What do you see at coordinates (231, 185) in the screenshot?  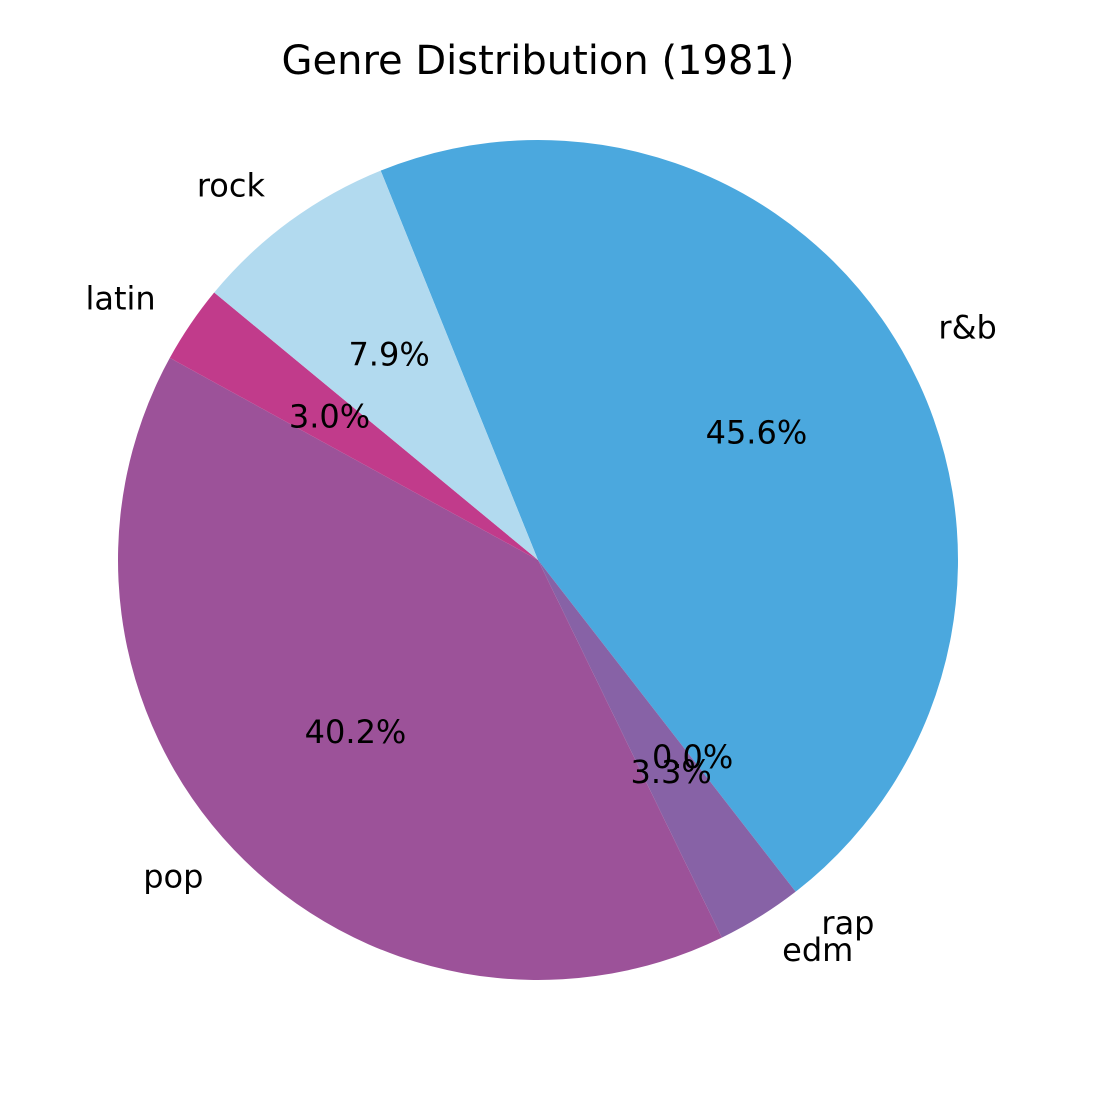 I see `slice-label-rock: rock` at bounding box center [231, 185].